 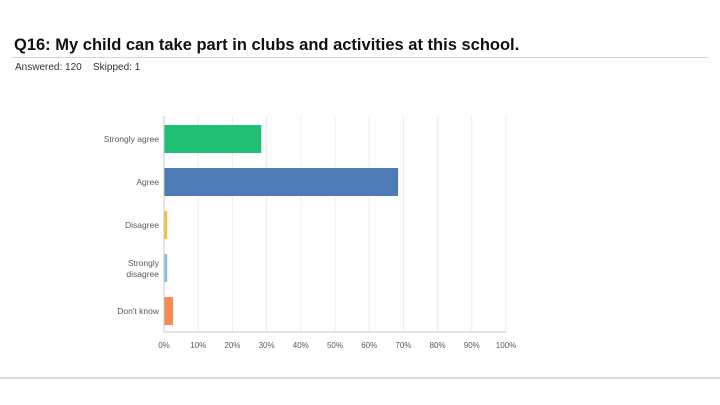 What do you see at coordinates (142, 225) in the screenshot?
I see `category-label: Disagree` at bounding box center [142, 225].